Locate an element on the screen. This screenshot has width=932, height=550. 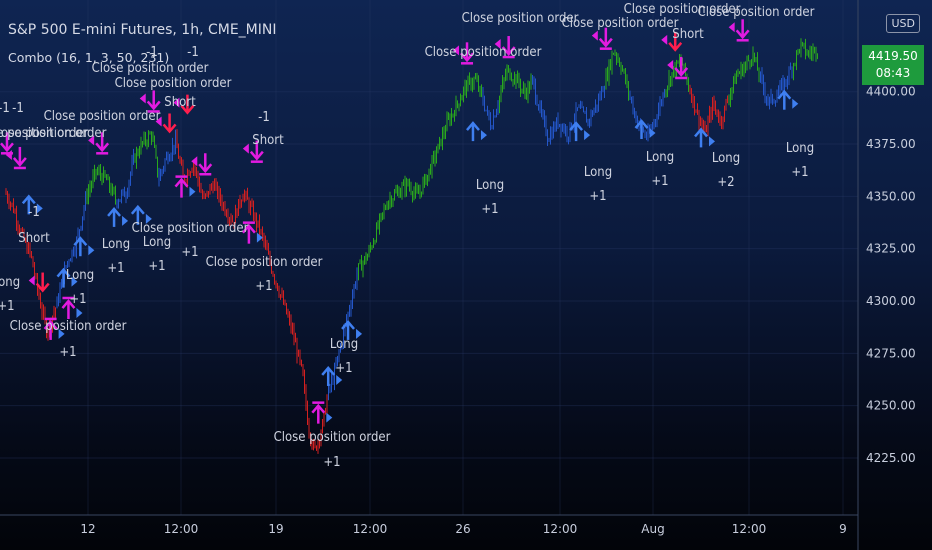
annotation-label-31: +1 is located at coordinates (331, 462).